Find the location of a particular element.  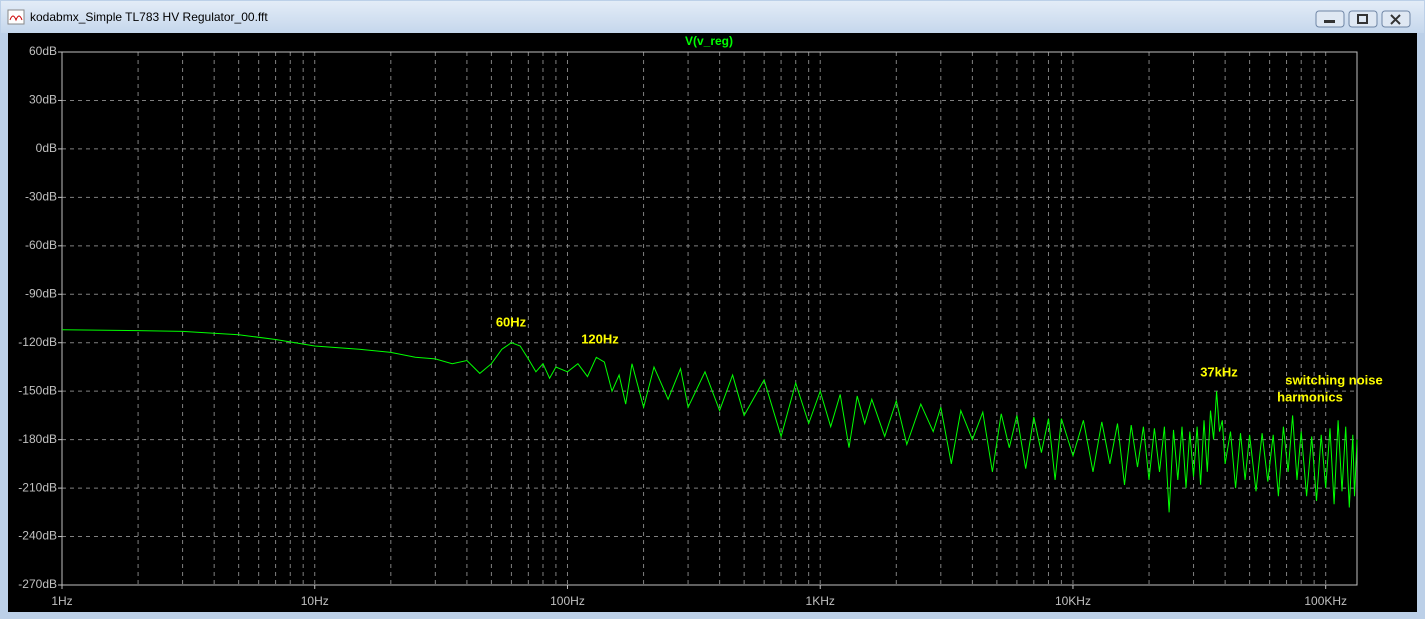

restore-button is located at coordinates (1363, 19).